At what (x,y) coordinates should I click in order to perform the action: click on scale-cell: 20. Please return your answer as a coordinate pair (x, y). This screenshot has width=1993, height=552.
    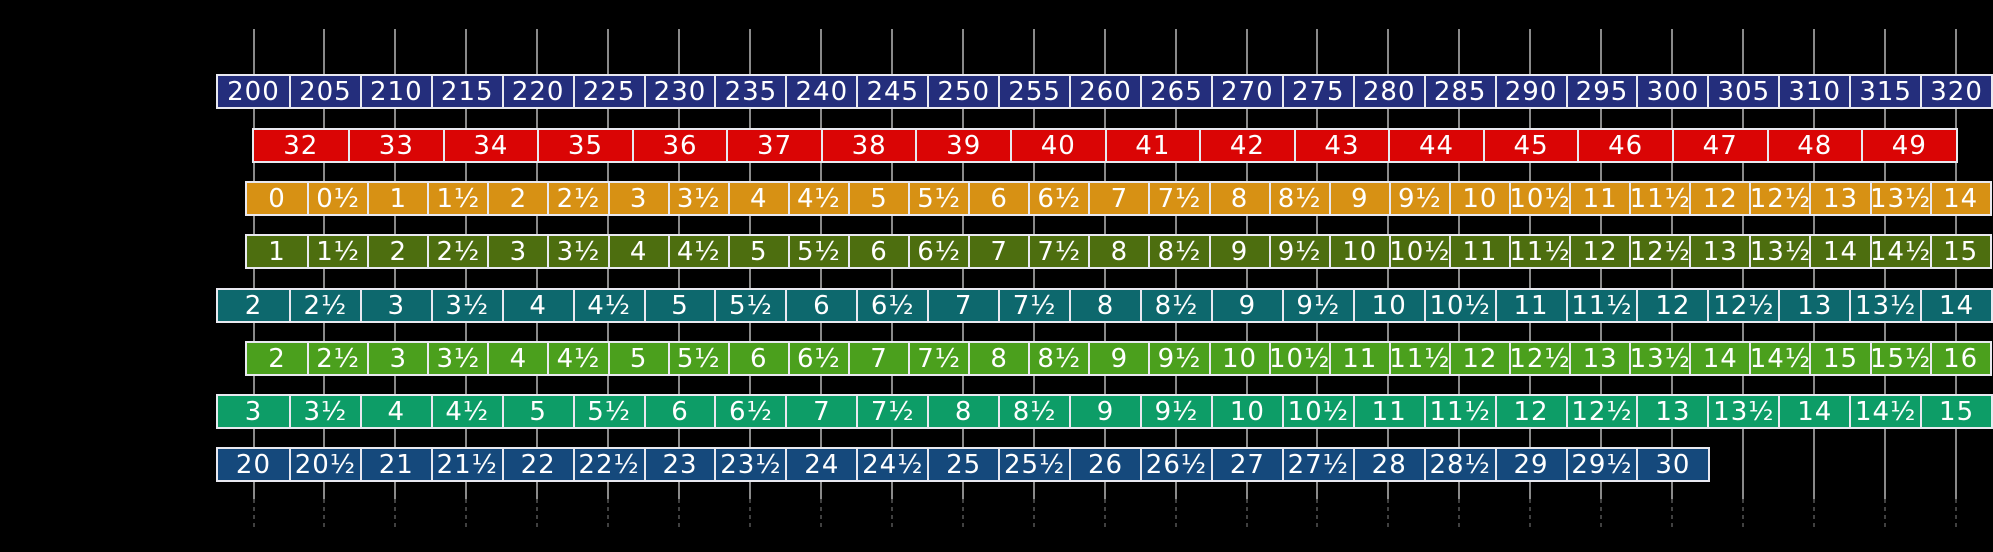
    Looking at the image, I should click on (253, 464).